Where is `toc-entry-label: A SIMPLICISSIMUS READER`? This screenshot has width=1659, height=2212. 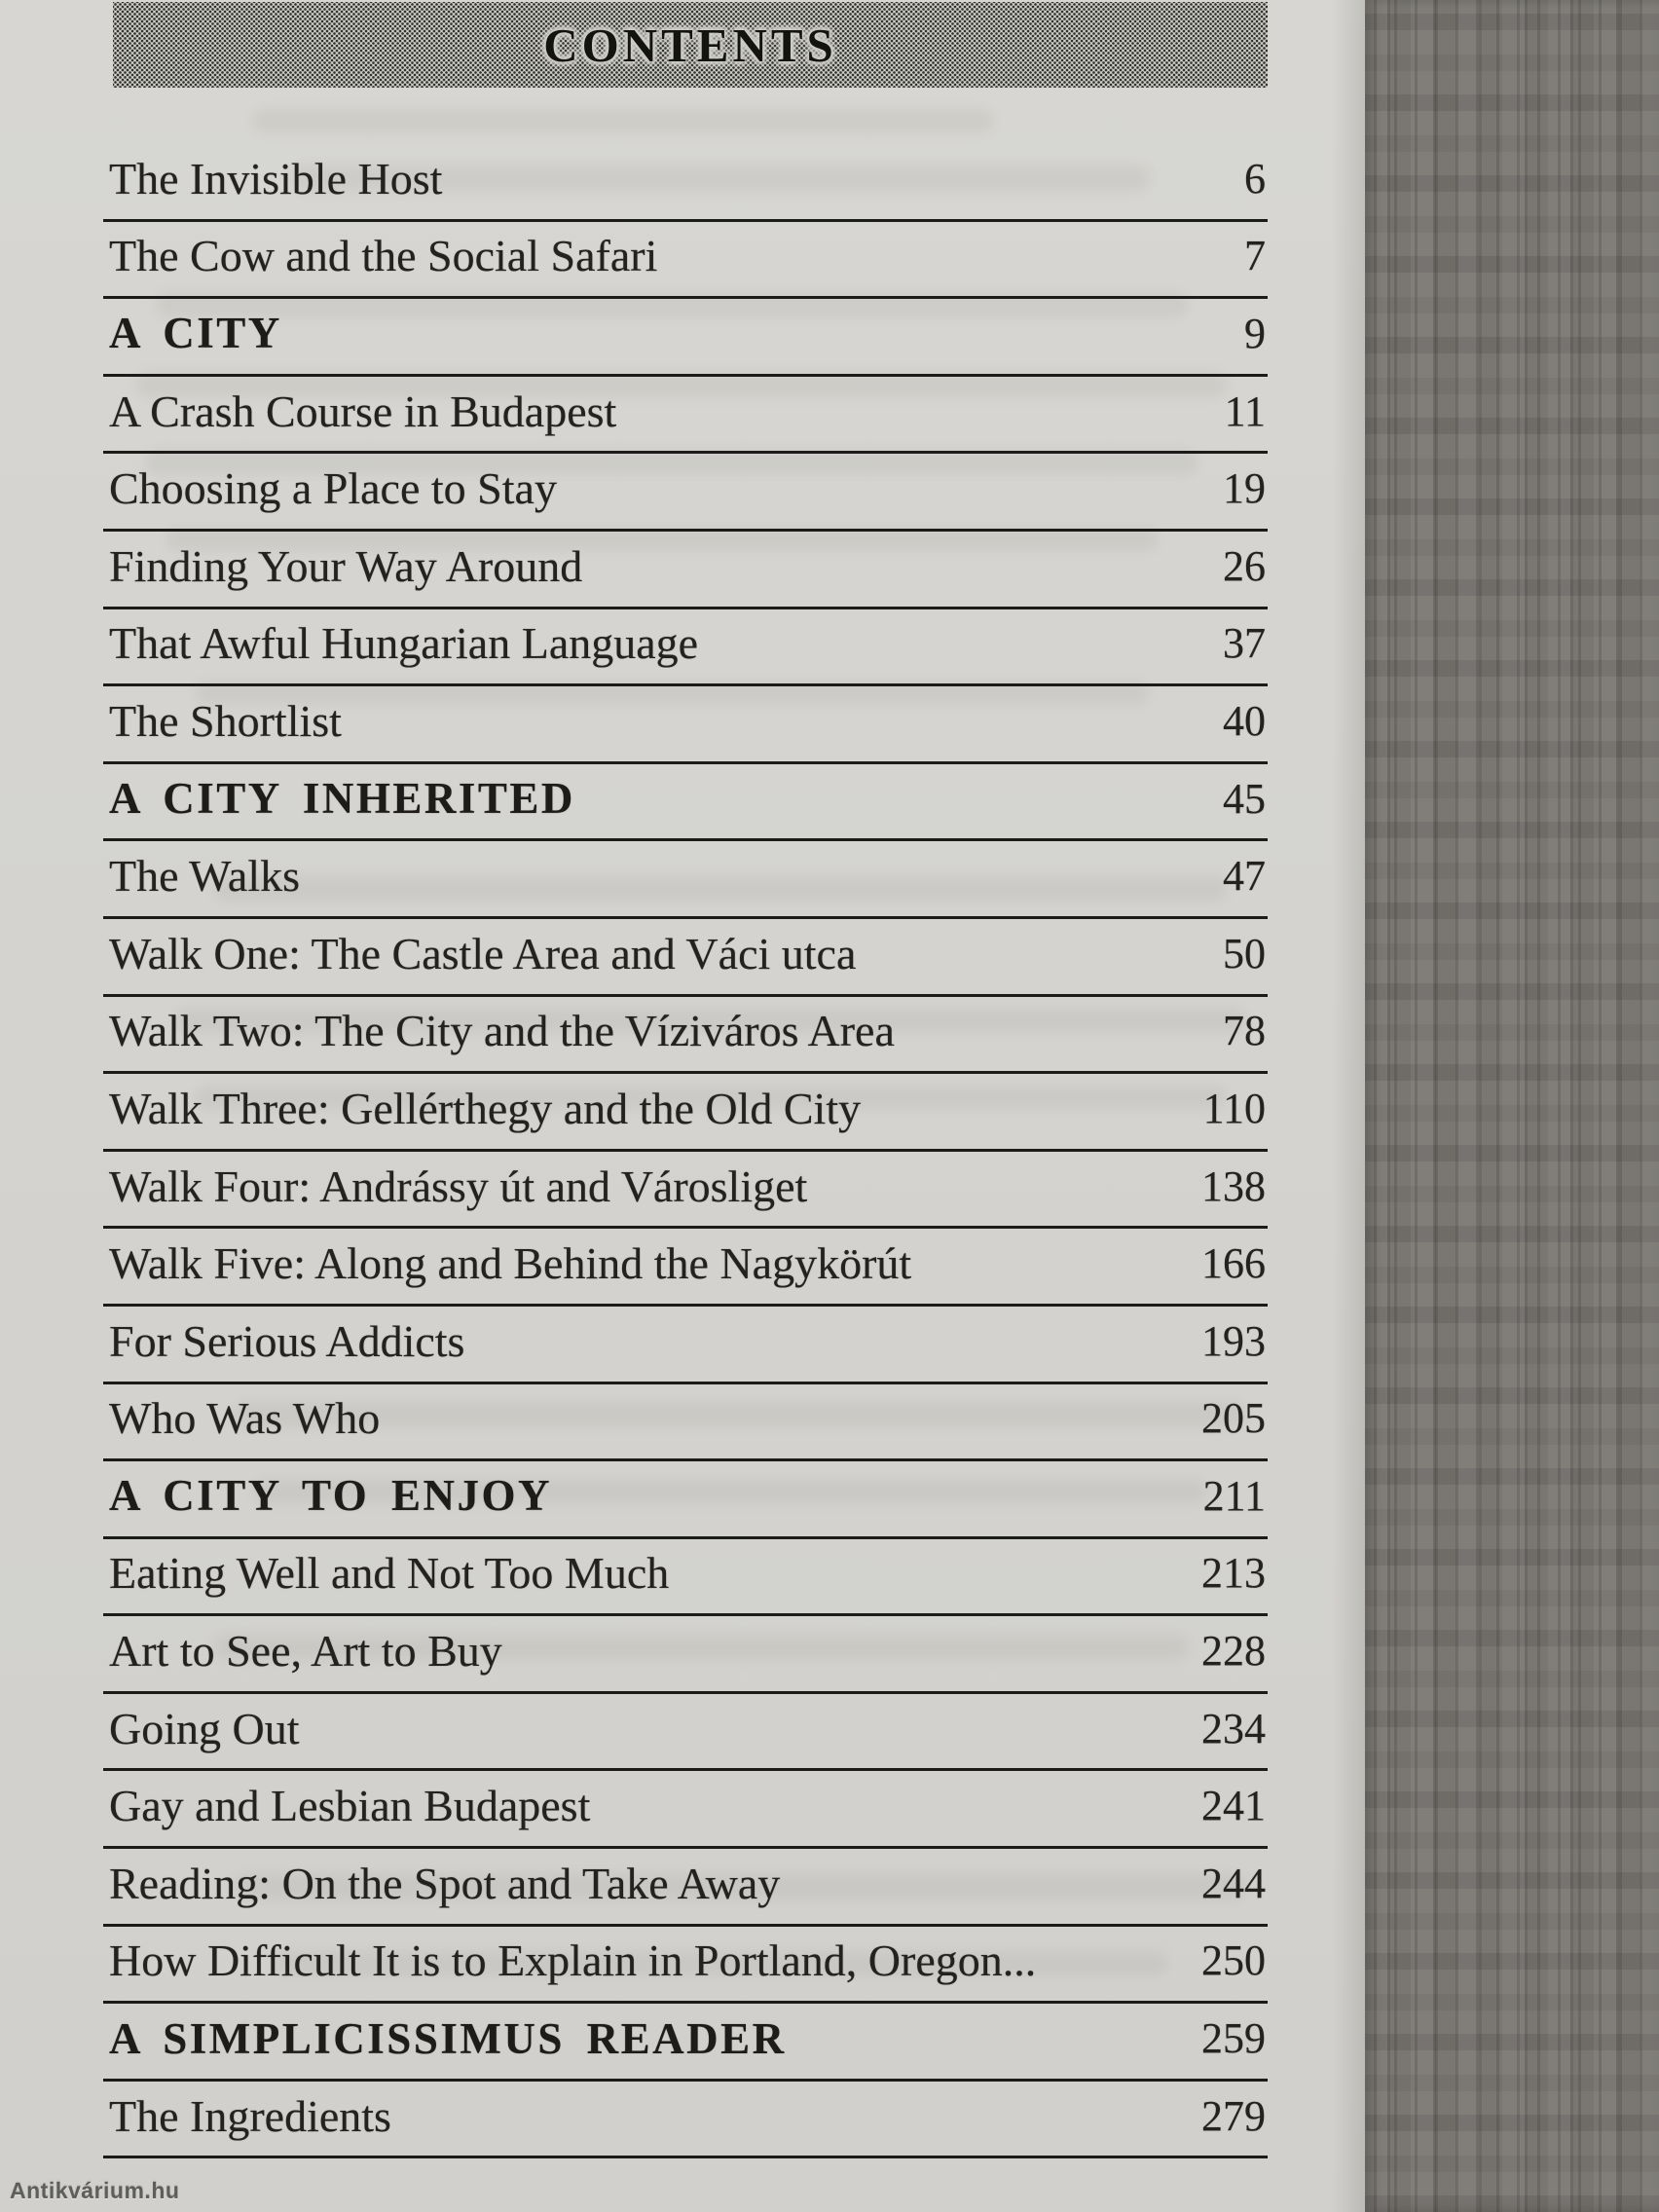 toc-entry-label: A SIMPLICISSIMUS READER is located at coordinates (448, 2038).